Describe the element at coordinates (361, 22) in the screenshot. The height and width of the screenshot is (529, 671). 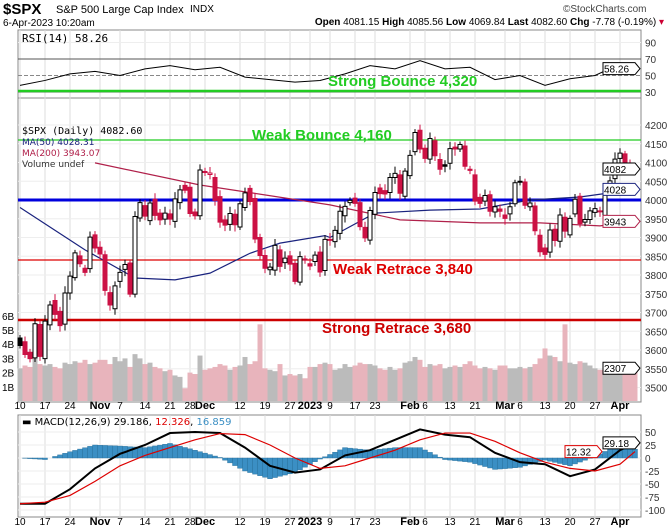
I see `open-value: 4081.15` at that location.